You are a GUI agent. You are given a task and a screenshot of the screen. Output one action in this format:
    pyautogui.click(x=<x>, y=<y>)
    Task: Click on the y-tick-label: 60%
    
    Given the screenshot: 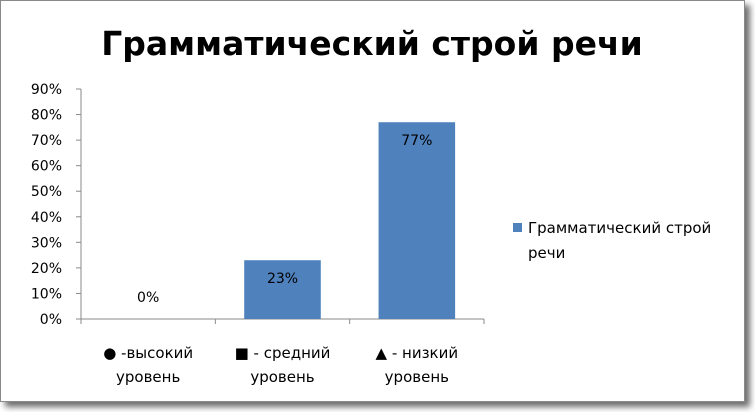 What is the action you would take?
    pyautogui.click(x=46, y=167)
    